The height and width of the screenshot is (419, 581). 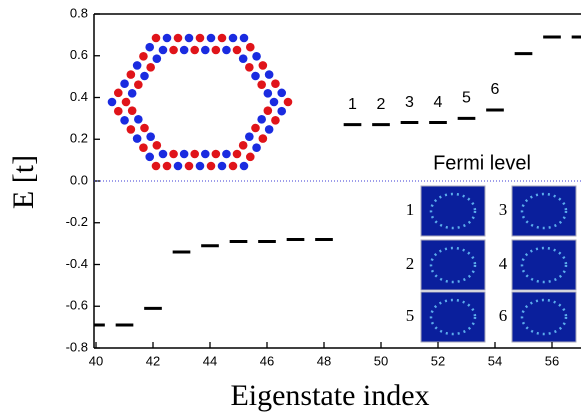 I want to click on x-tick-label: 48, so click(x=324, y=360).